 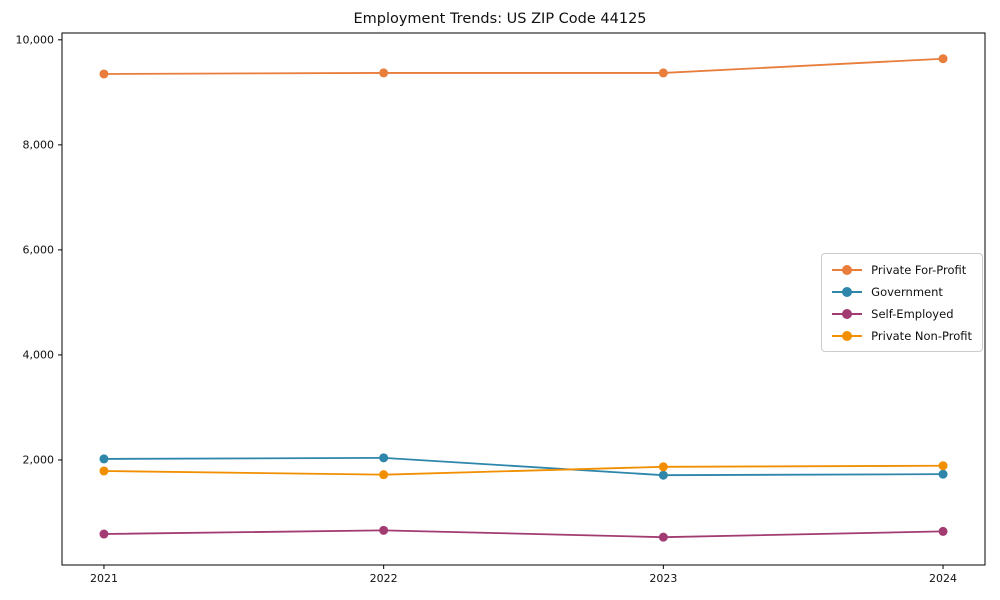 I want to click on legend-label: Private Non-Profit, so click(x=921, y=335).